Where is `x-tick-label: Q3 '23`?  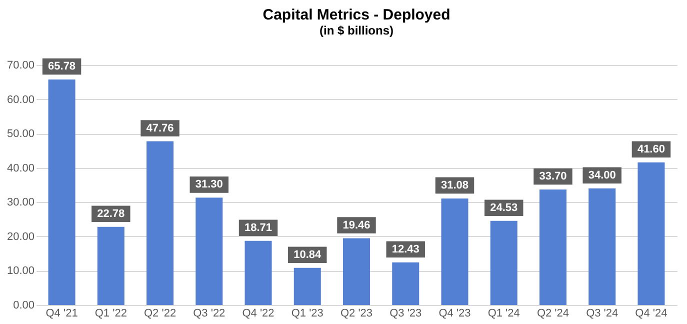
x-tick-label: Q3 '23 is located at coordinates (406, 314).